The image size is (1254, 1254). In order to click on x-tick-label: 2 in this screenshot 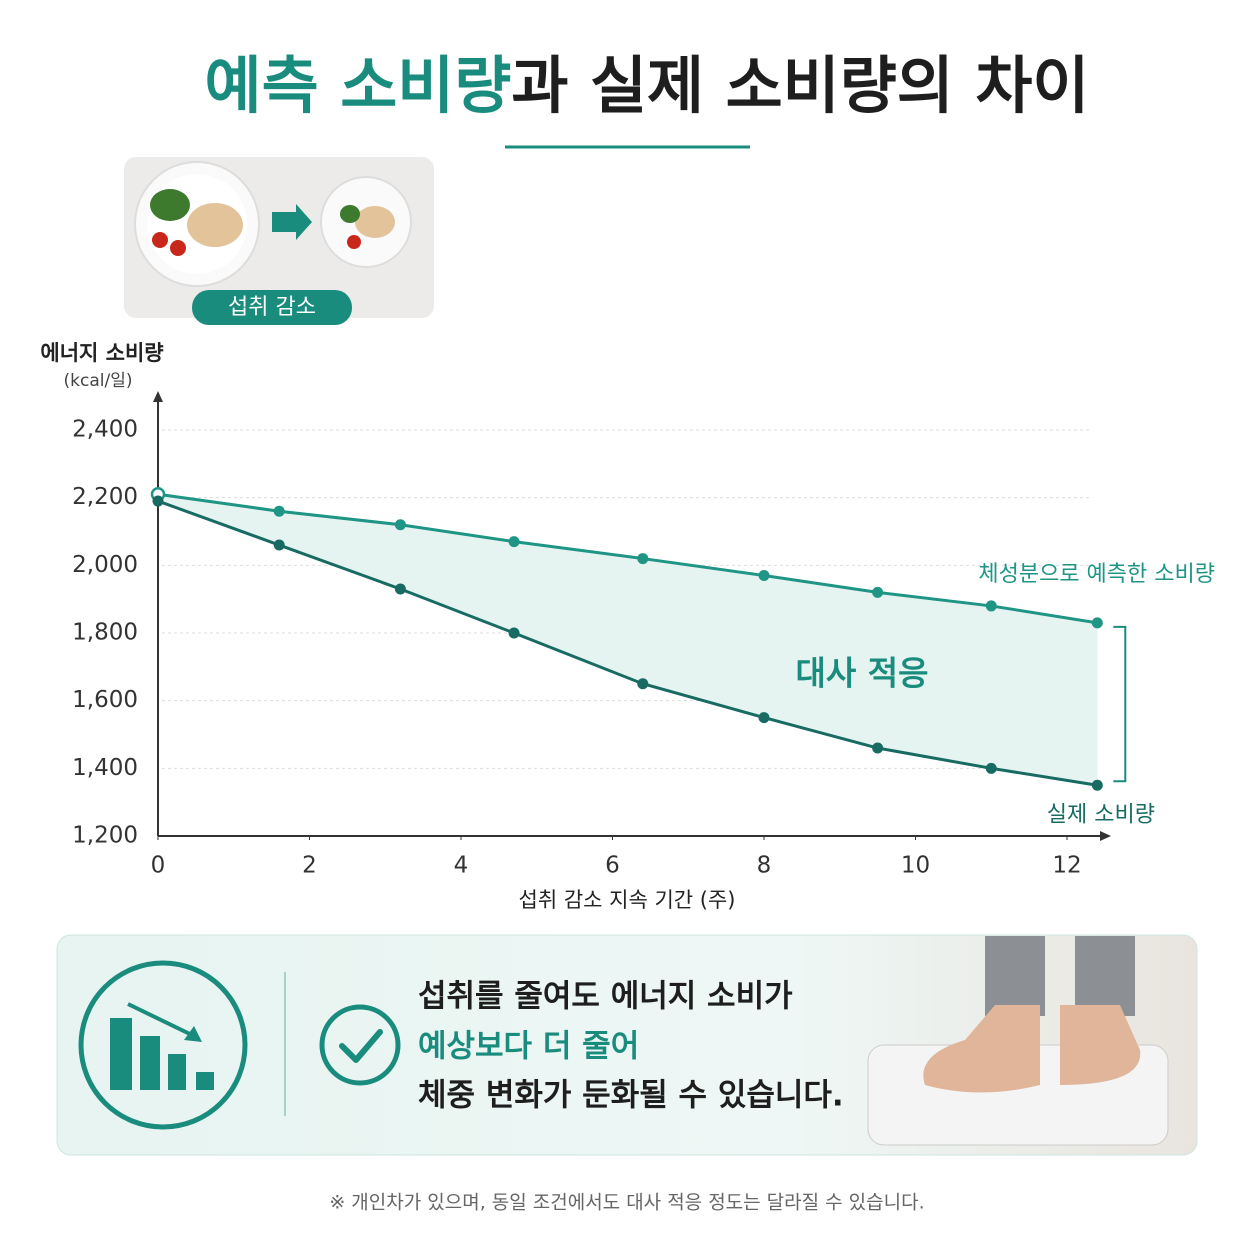, I will do `click(309, 866)`.